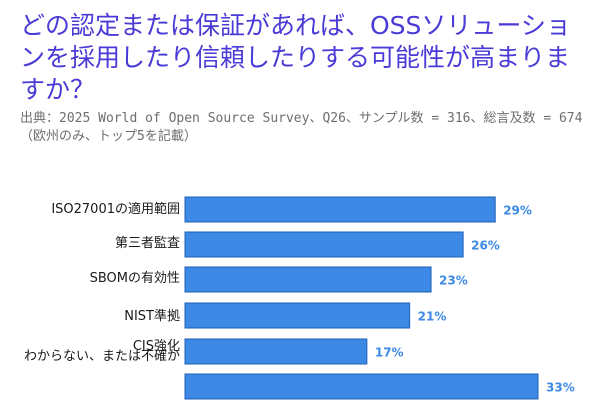  What do you see at coordinates (485, 246) in the screenshot?
I see `value-label-2: 26%` at bounding box center [485, 246].